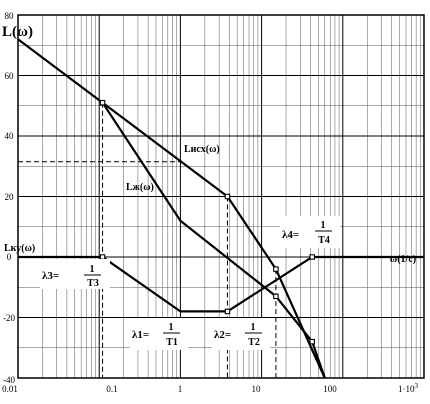 The height and width of the screenshot is (404, 430). What do you see at coordinates (93, 283) in the screenshot?
I see `annotation-den: T3` at bounding box center [93, 283].